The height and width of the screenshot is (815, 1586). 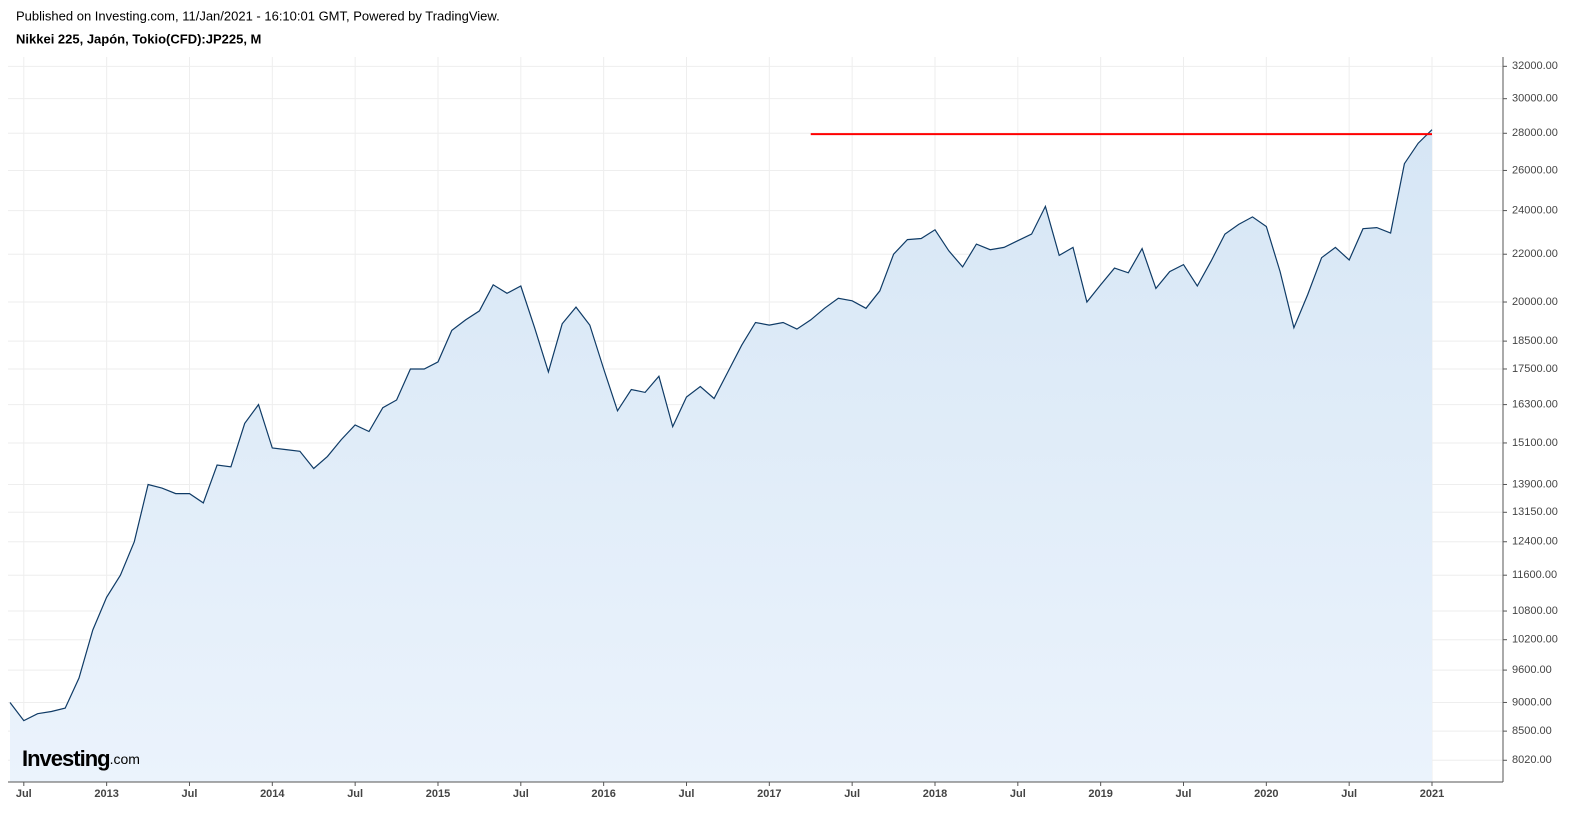 What do you see at coordinates (1535, 542) in the screenshot?
I see `y-tick-label: 12400.00` at bounding box center [1535, 542].